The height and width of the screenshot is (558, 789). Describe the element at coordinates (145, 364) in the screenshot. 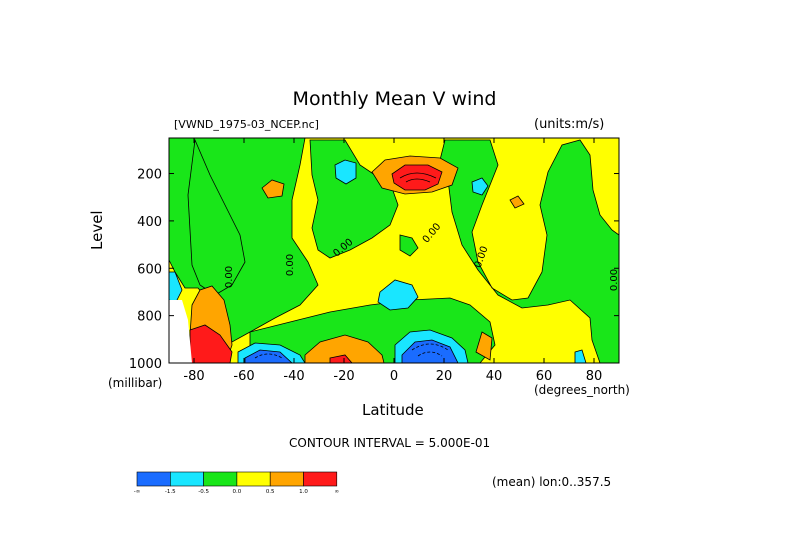

I see `y-tick-label: 1000` at that location.